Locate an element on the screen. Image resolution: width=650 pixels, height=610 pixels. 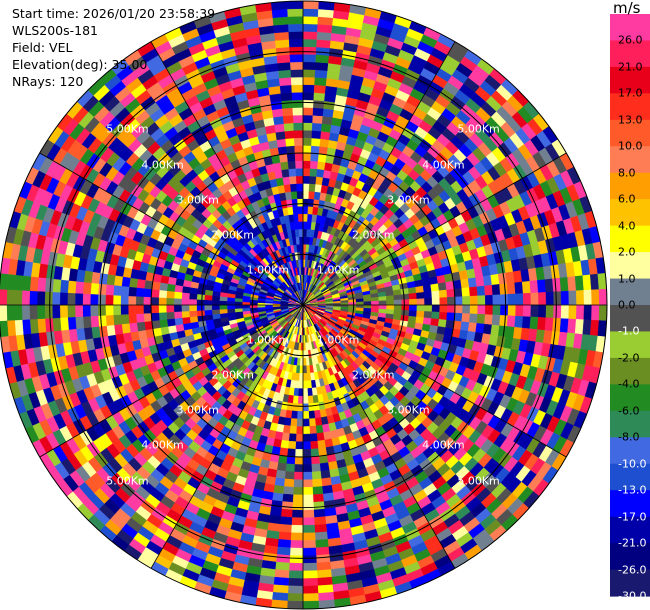
colorbar-tick-label: 10.0 is located at coordinates (630, 146).